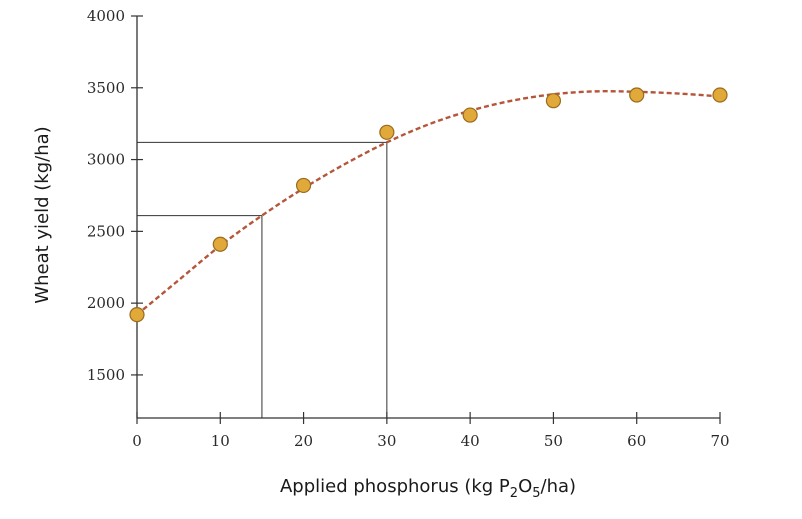  I want to click on x-axis-title-sub2: 5, so click(536, 493).